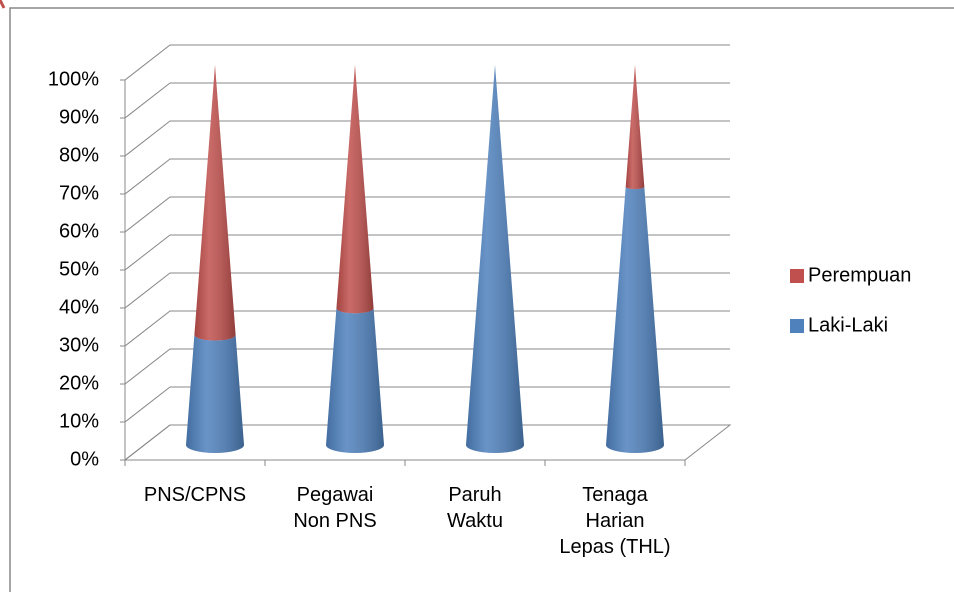 Image resolution: width=954 pixels, height=592 pixels. What do you see at coordinates (79, 383) in the screenshot?
I see `y-tick-label: 20%` at bounding box center [79, 383].